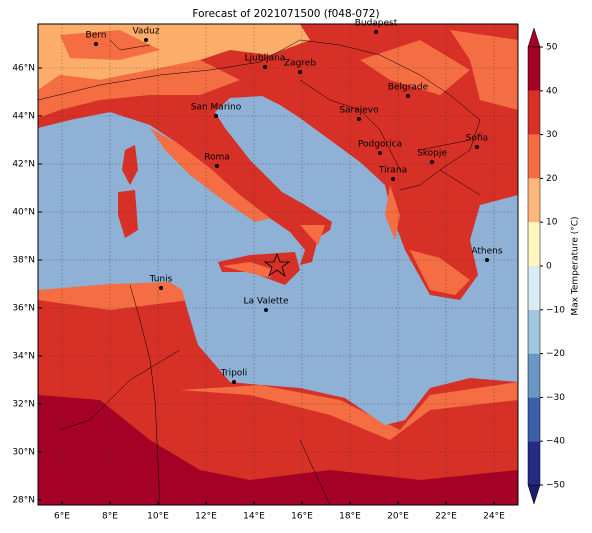  Describe the element at coordinates (376, 24) in the screenshot. I see `city-label: Budapest` at that location.